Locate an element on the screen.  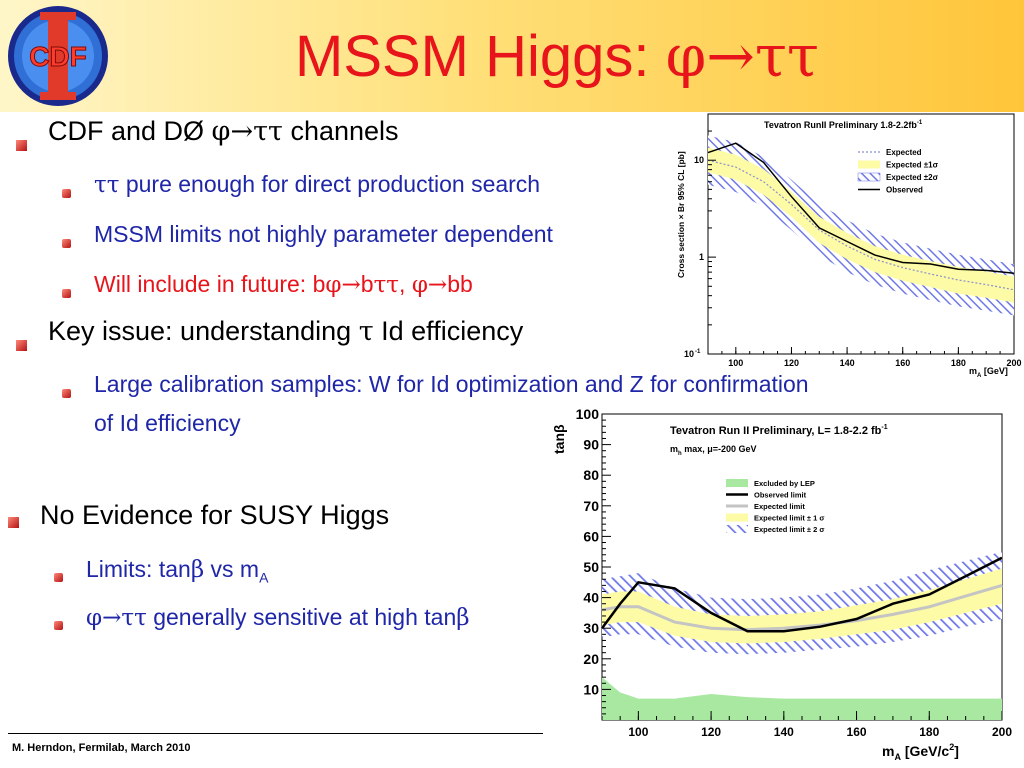
chart2-ylabel: tanβ is located at coordinates (559, 439).